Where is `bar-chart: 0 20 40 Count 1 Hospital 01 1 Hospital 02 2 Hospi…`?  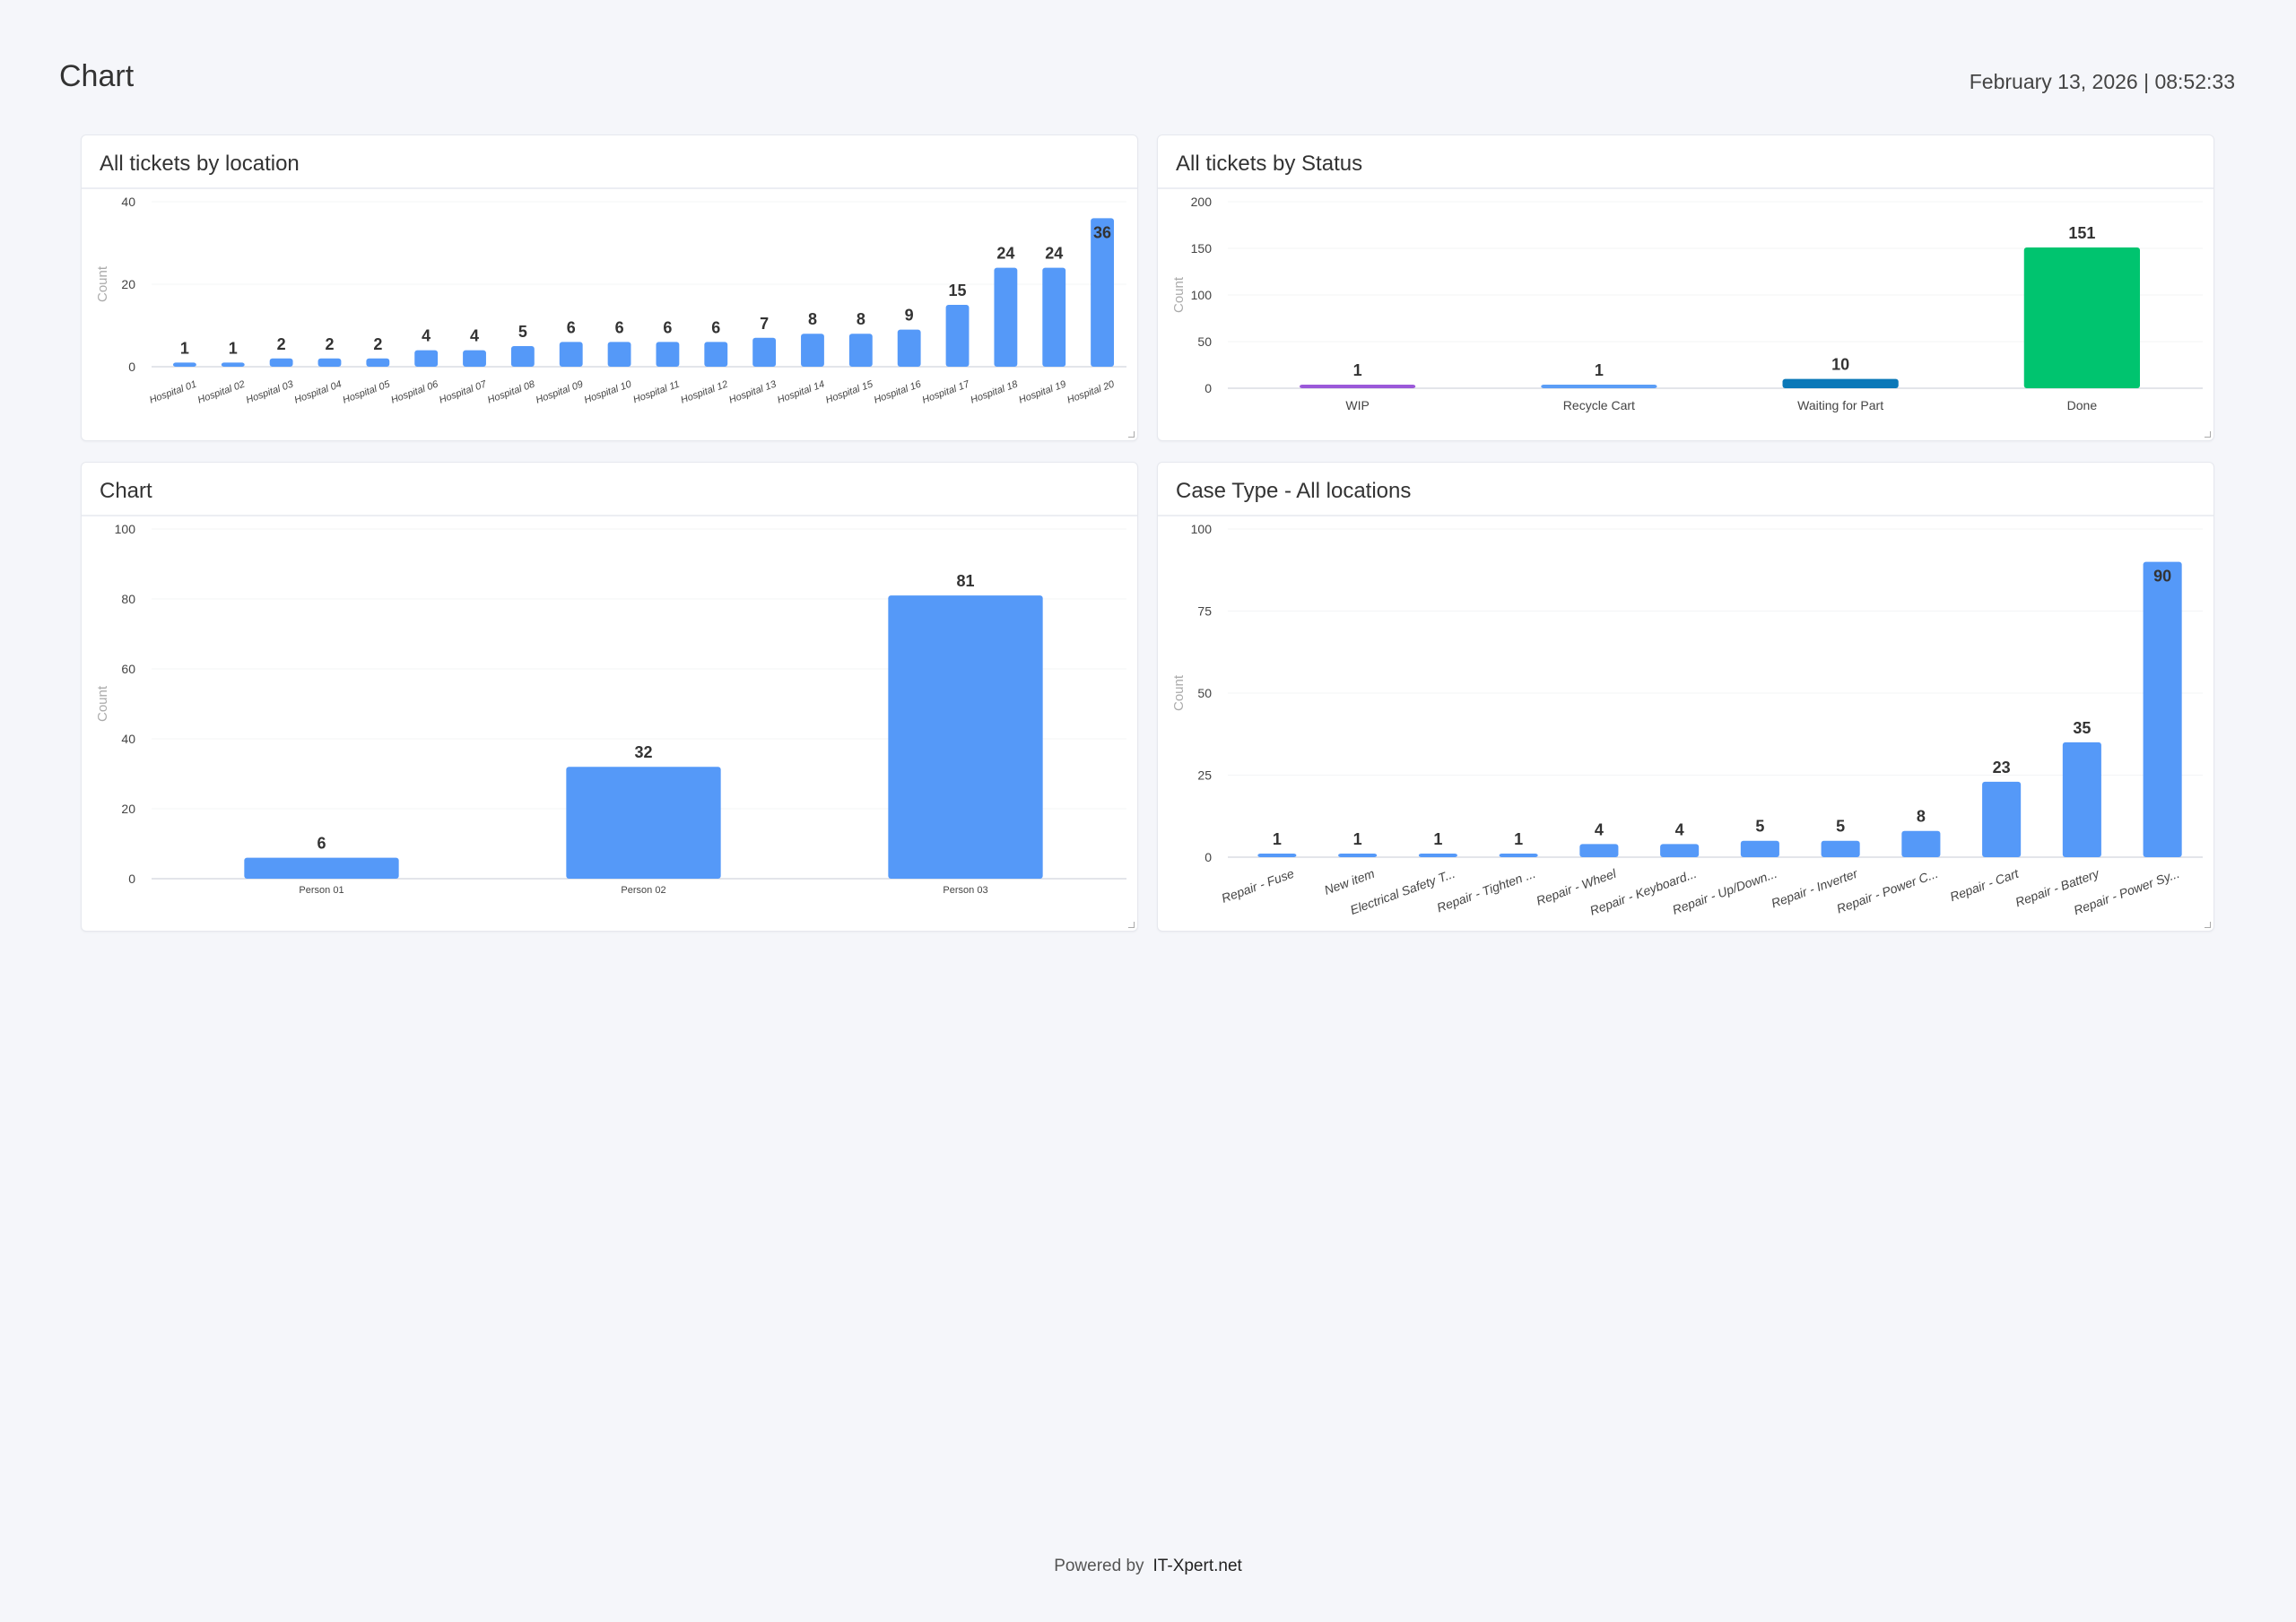 bar-chart: 0 20 40 Count 1 Hospital 01 1 Hospital 02 2 Hospi… is located at coordinates (610, 300).